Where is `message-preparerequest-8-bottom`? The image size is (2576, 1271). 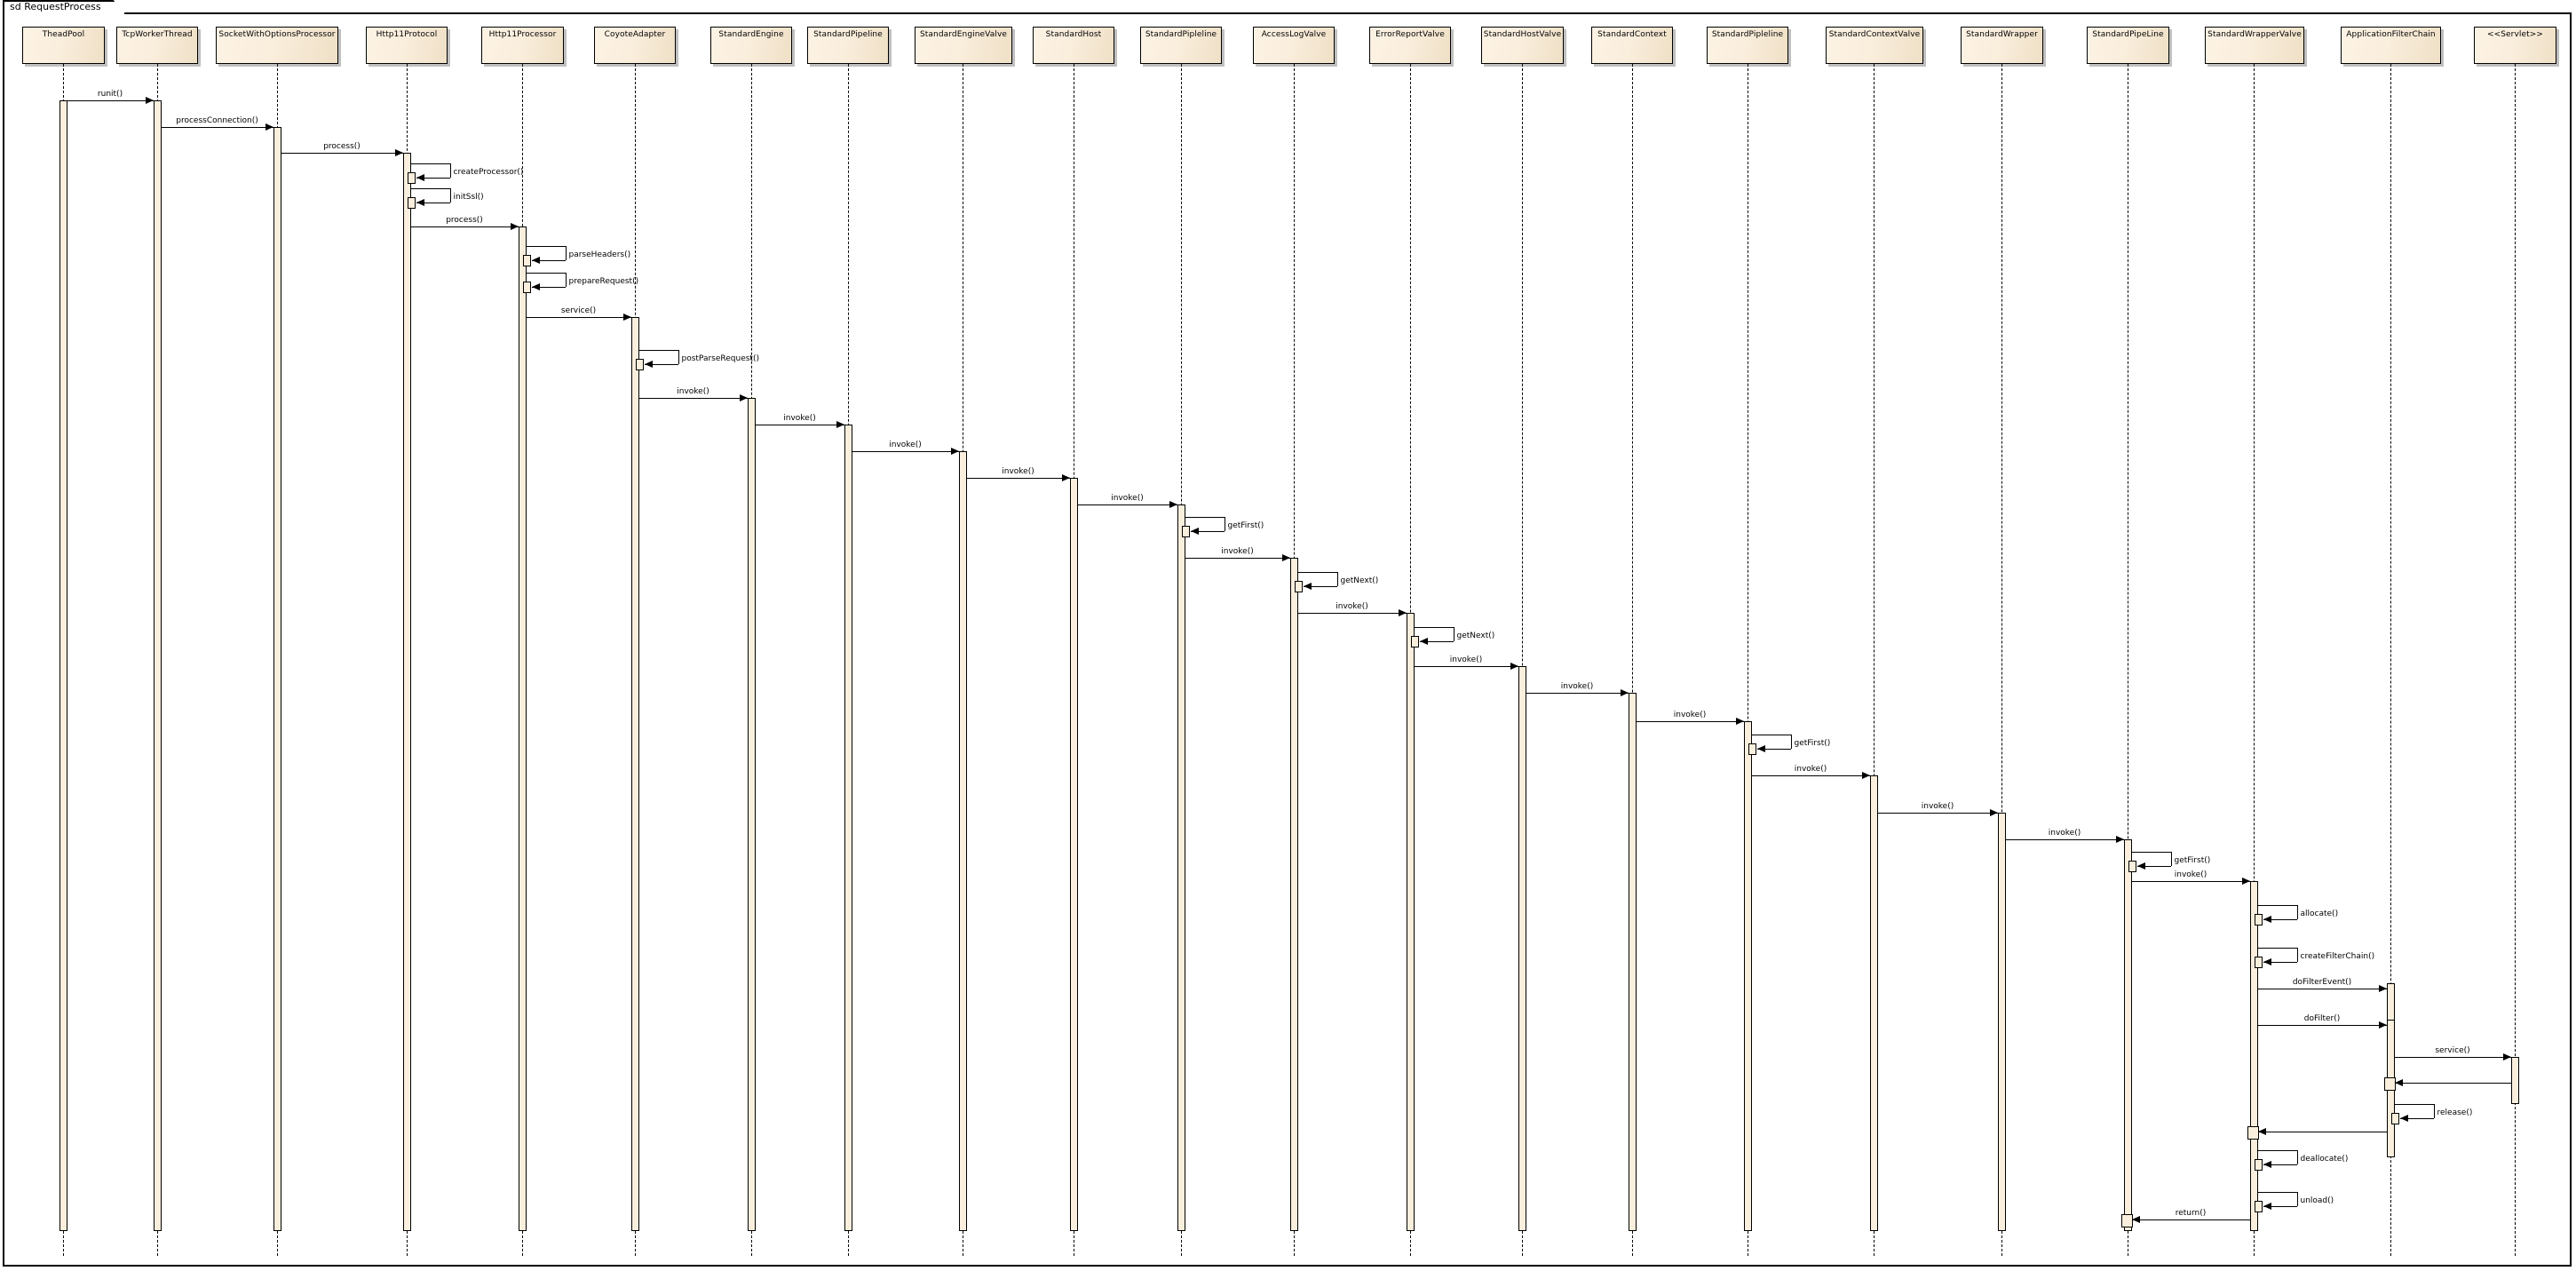 message-preparerequest-8-bottom is located at coordinates (549, 287).